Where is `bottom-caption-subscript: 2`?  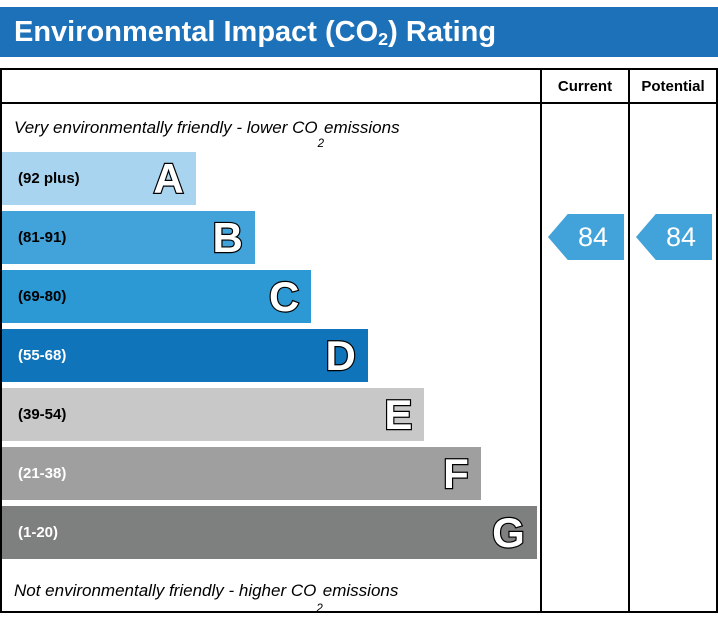
bottom-caption-subscript: 2 is located at coordinates (319, 609).